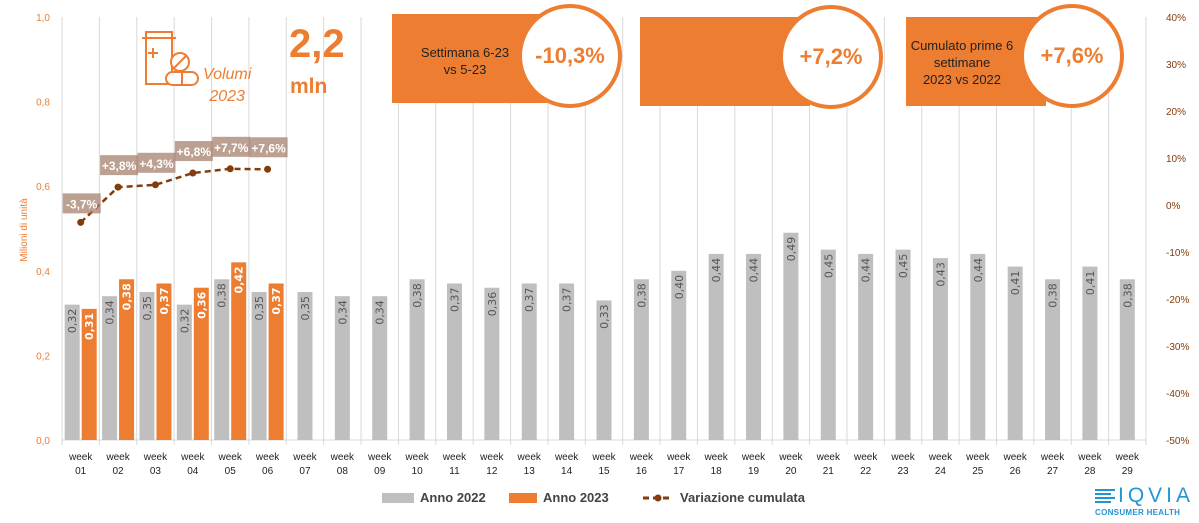 The width and height of the screenshot is (1199, 523). I want to click on x-tick-label-number: 04, so click(193, 471).